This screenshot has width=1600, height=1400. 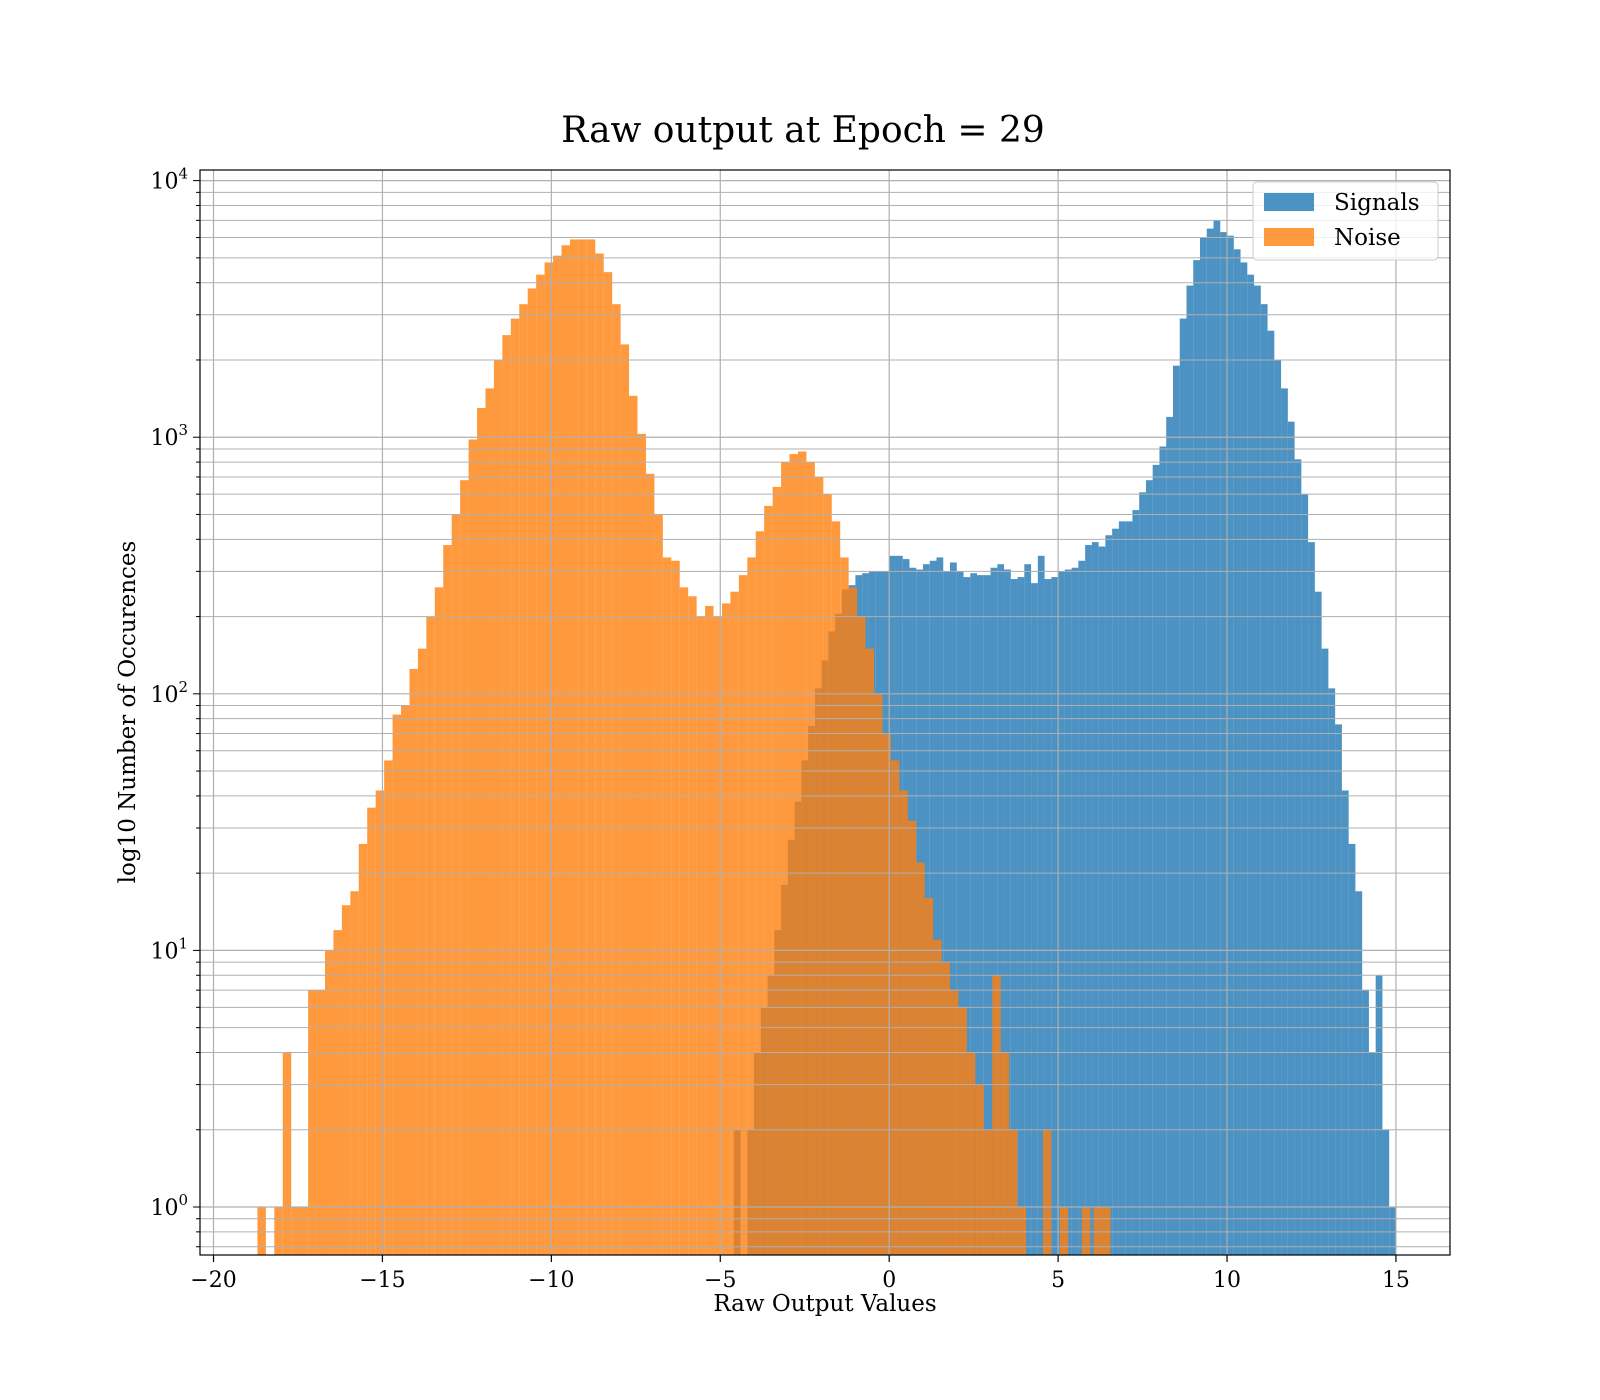 I want to click on x-tick-label: 15, so click(x=1396, y=1280).